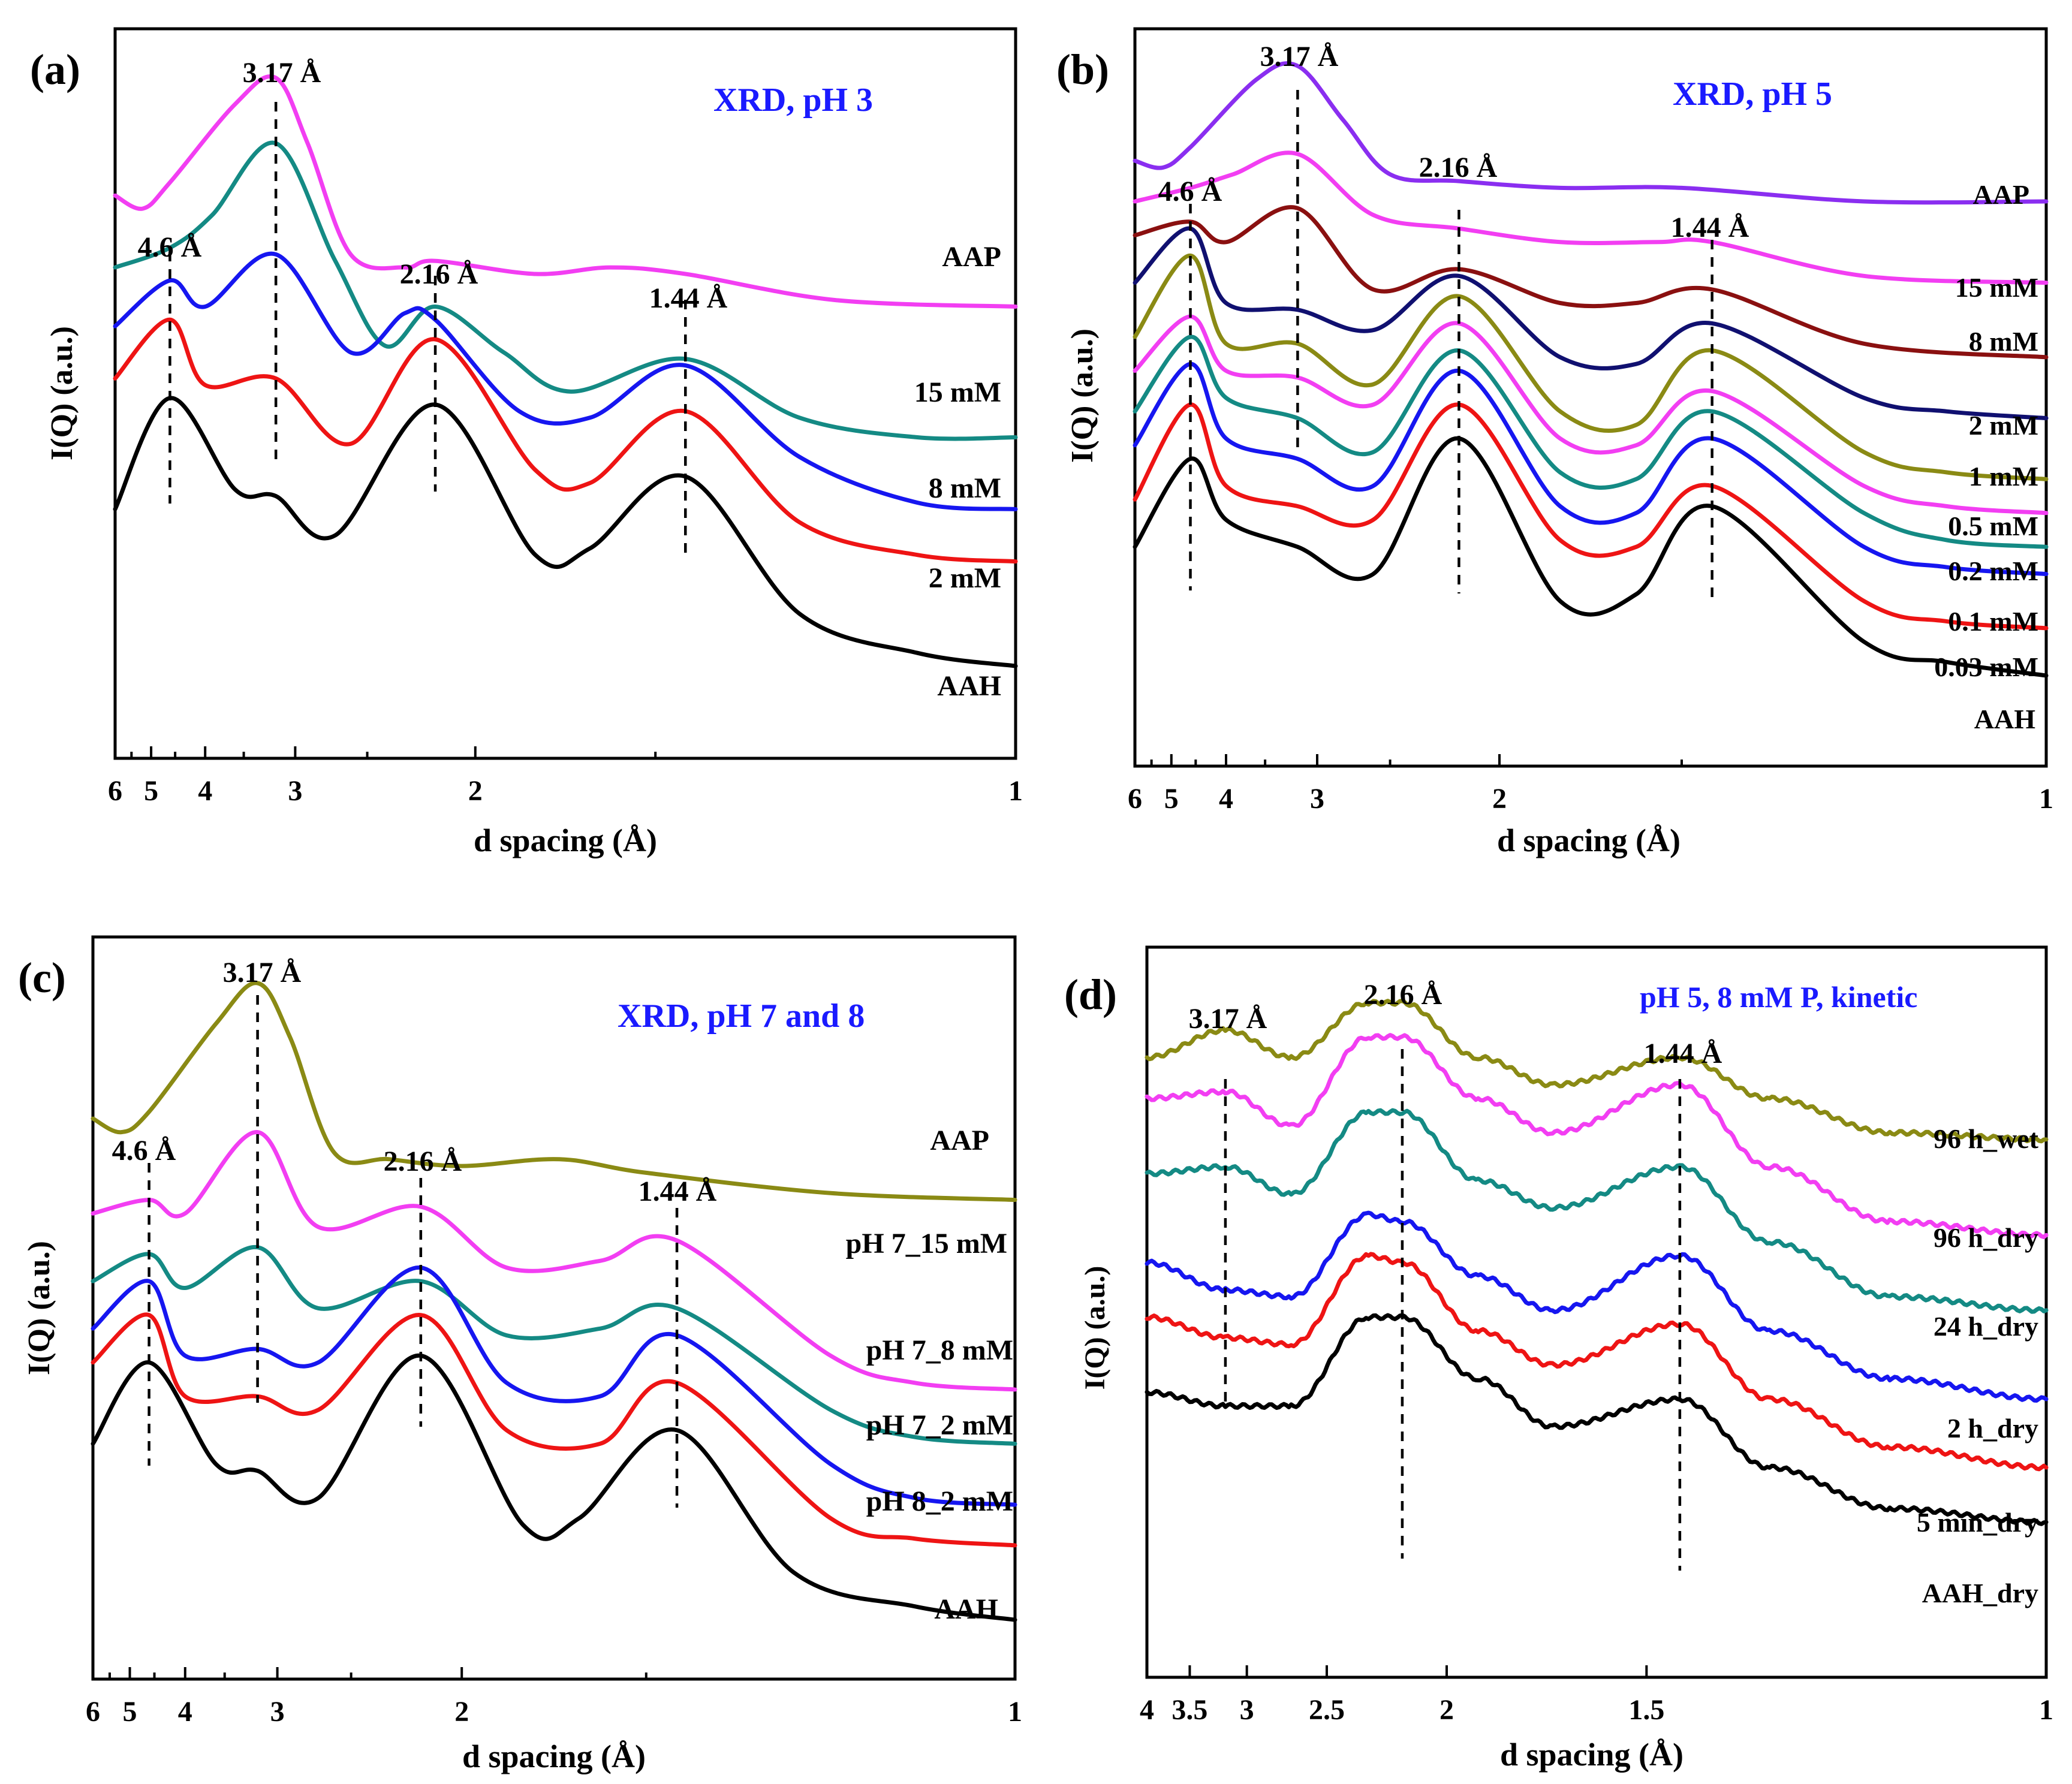  Describe the element at coordinates (262, 973) in the screenshot. I see `peak-label-c-3.17: 3.17 Å` at that location.